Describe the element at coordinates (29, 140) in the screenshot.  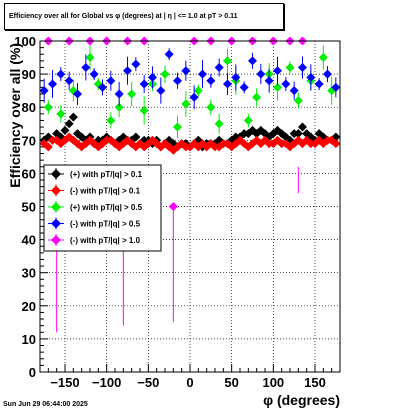
I see `y-tick-label: 70` at that location.